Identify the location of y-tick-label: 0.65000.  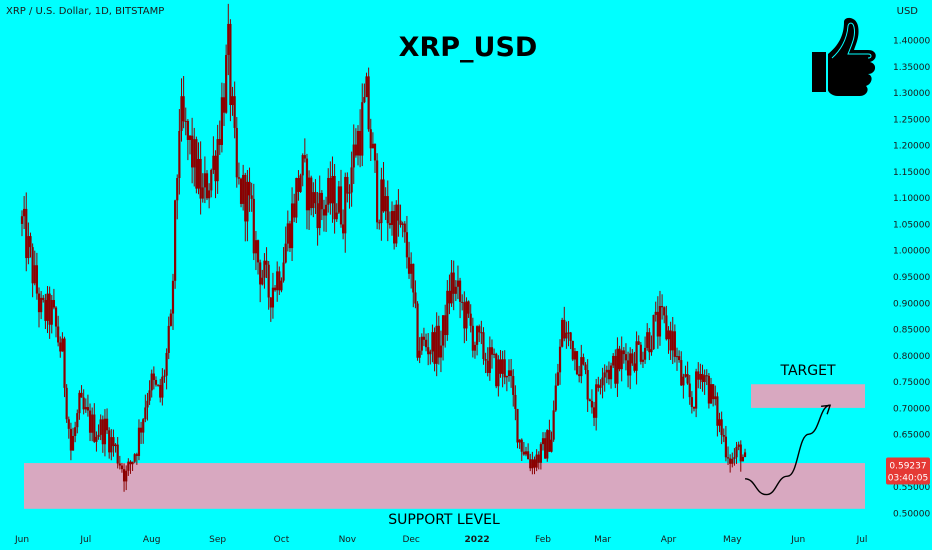
(911, 436).